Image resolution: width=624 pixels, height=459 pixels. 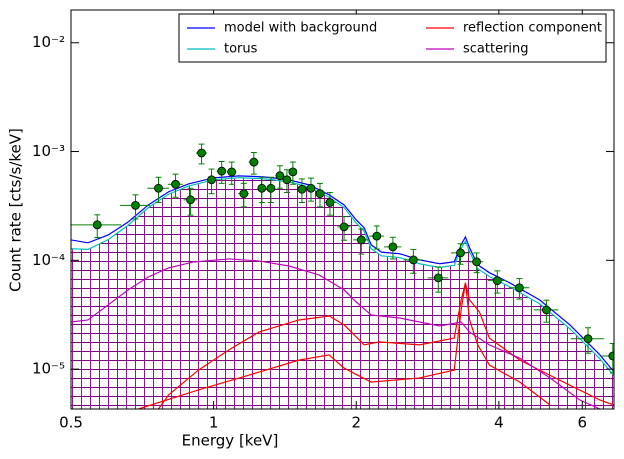 What do you see at coordinates (48, 369) in the screenshot?
I see `y-tick-label: 10⁻⁵` at bounding box center [48, 369].